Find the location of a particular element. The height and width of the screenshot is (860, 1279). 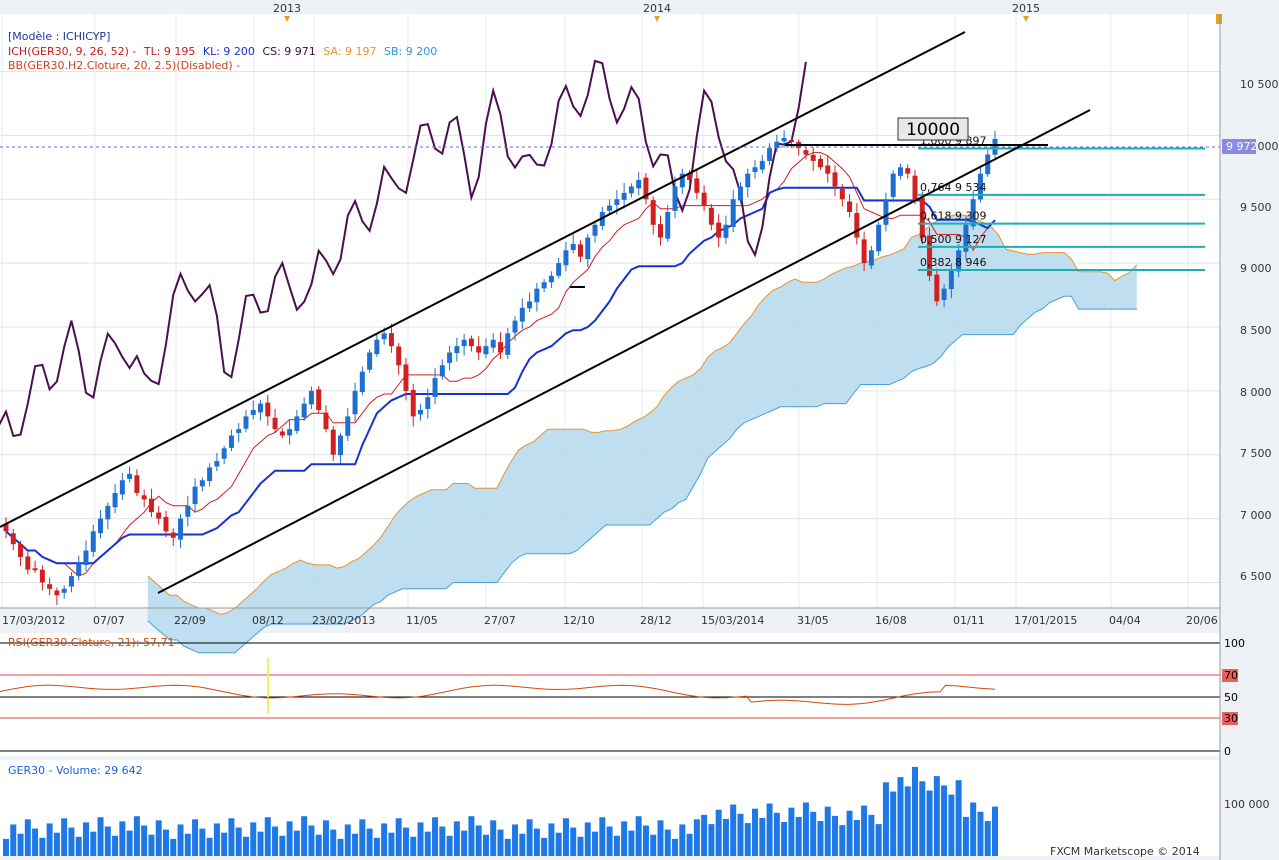

volume-tick: 100 000 is located at coordinates (1247, 804).